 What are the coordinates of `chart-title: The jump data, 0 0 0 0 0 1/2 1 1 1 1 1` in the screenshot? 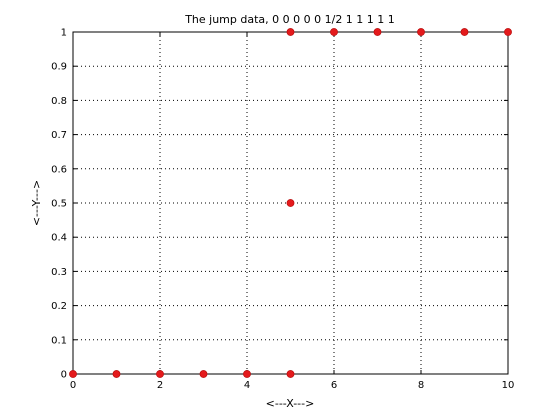 It's located at (289, 19).